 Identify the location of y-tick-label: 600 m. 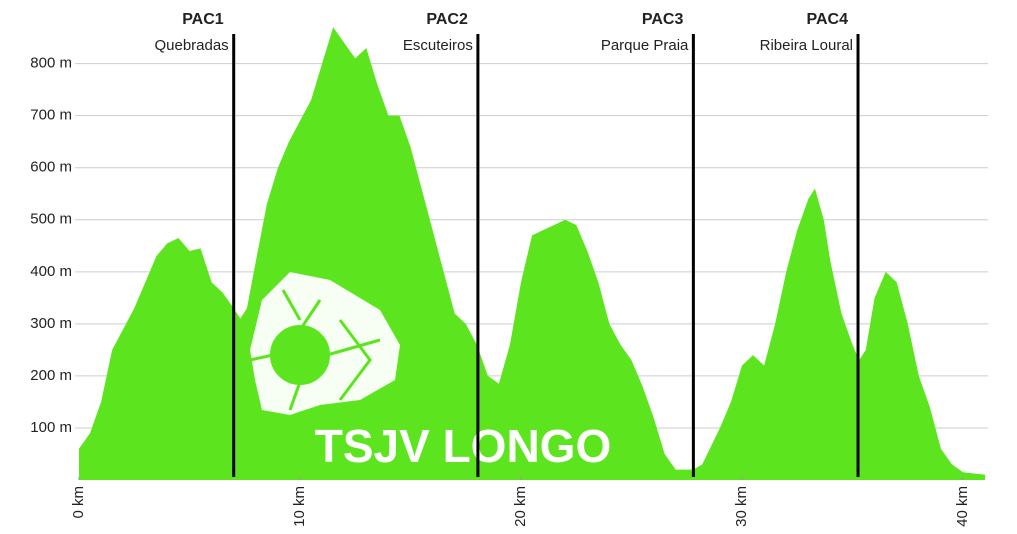
(51, 167).